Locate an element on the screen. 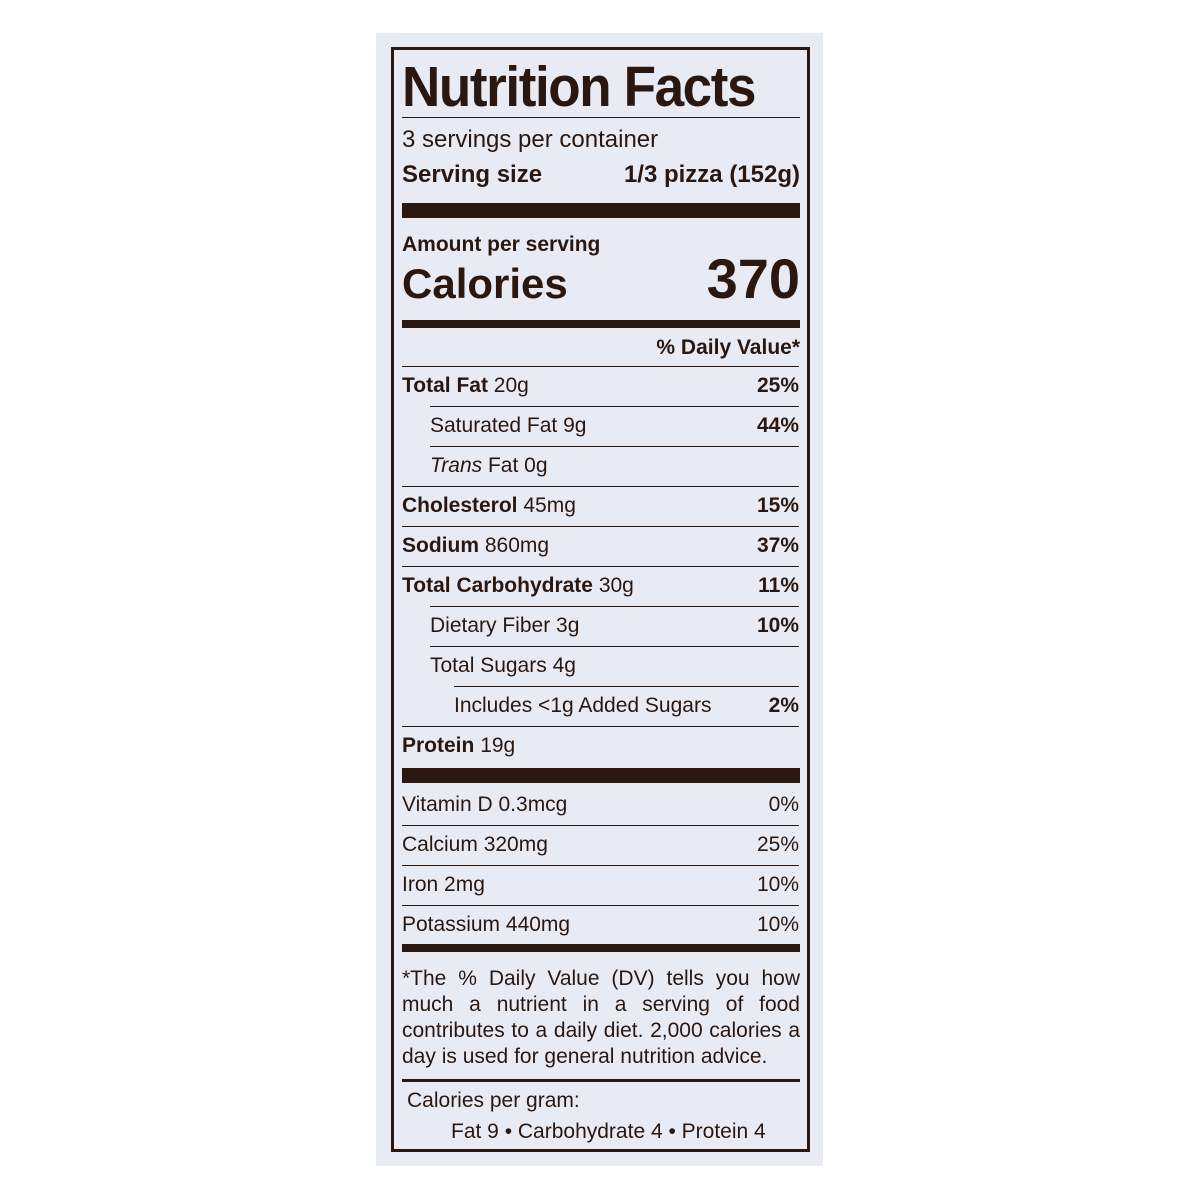  calories-row: Calories 370 is located at coordinates (601, 278).